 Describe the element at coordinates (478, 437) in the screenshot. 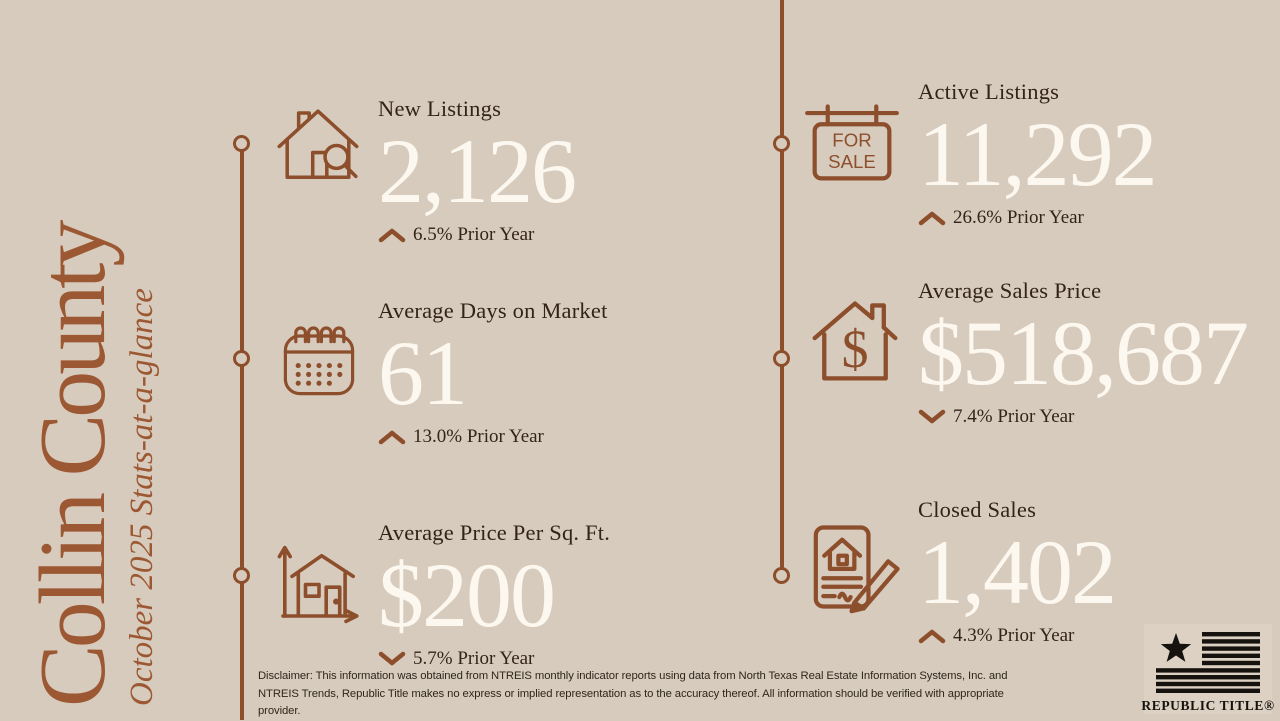

I see `stat-change: 13.0% Prior Year` at that location.